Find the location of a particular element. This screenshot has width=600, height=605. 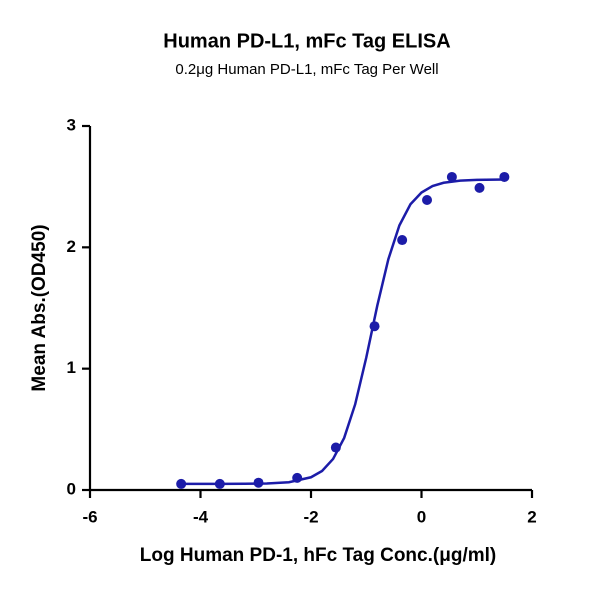

x-tick-label: -2 is located at coordinates (310, 516).